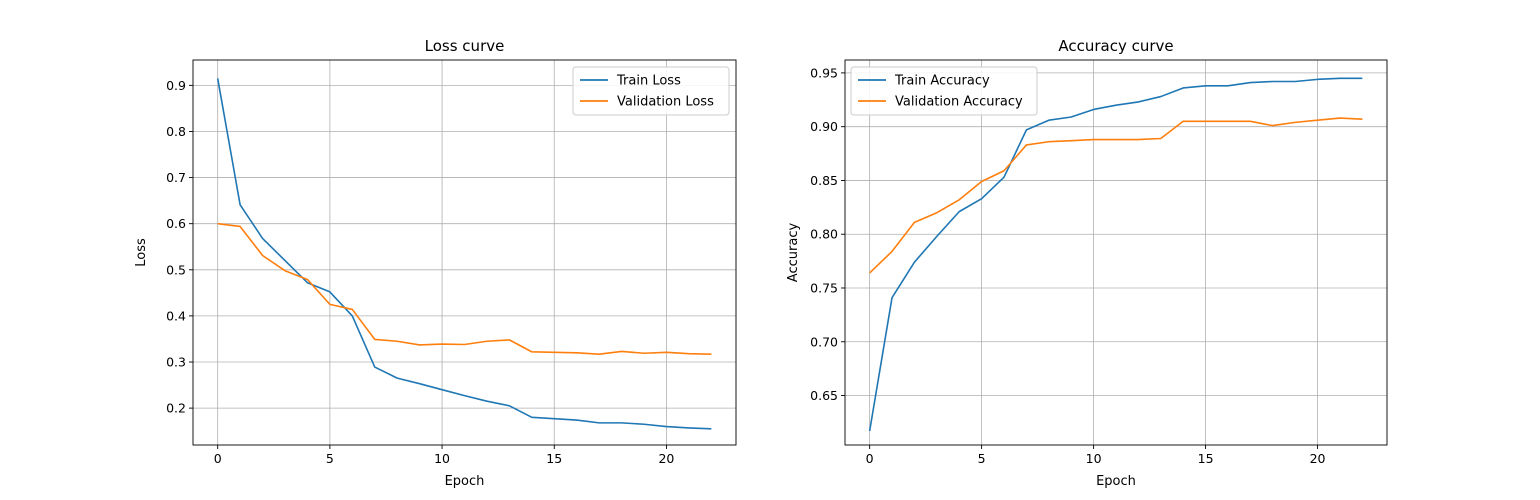 The image size is (1540, 500). What do you see at coordinates (824, 341) in the screenshot?
I see `y-tick-label: 0.70` at bounding box center [824, 341].